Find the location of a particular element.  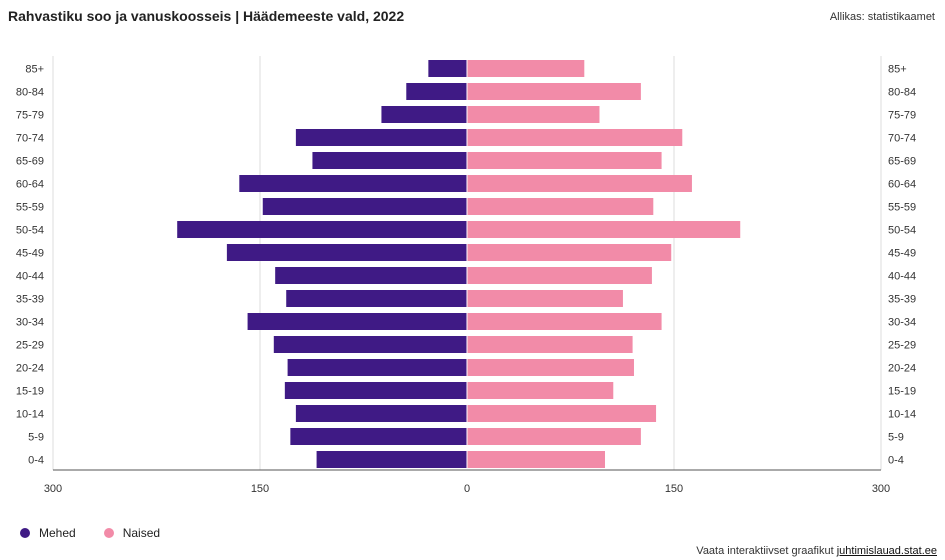

legend-label-female: Naised is located at coordinates (141, 533).